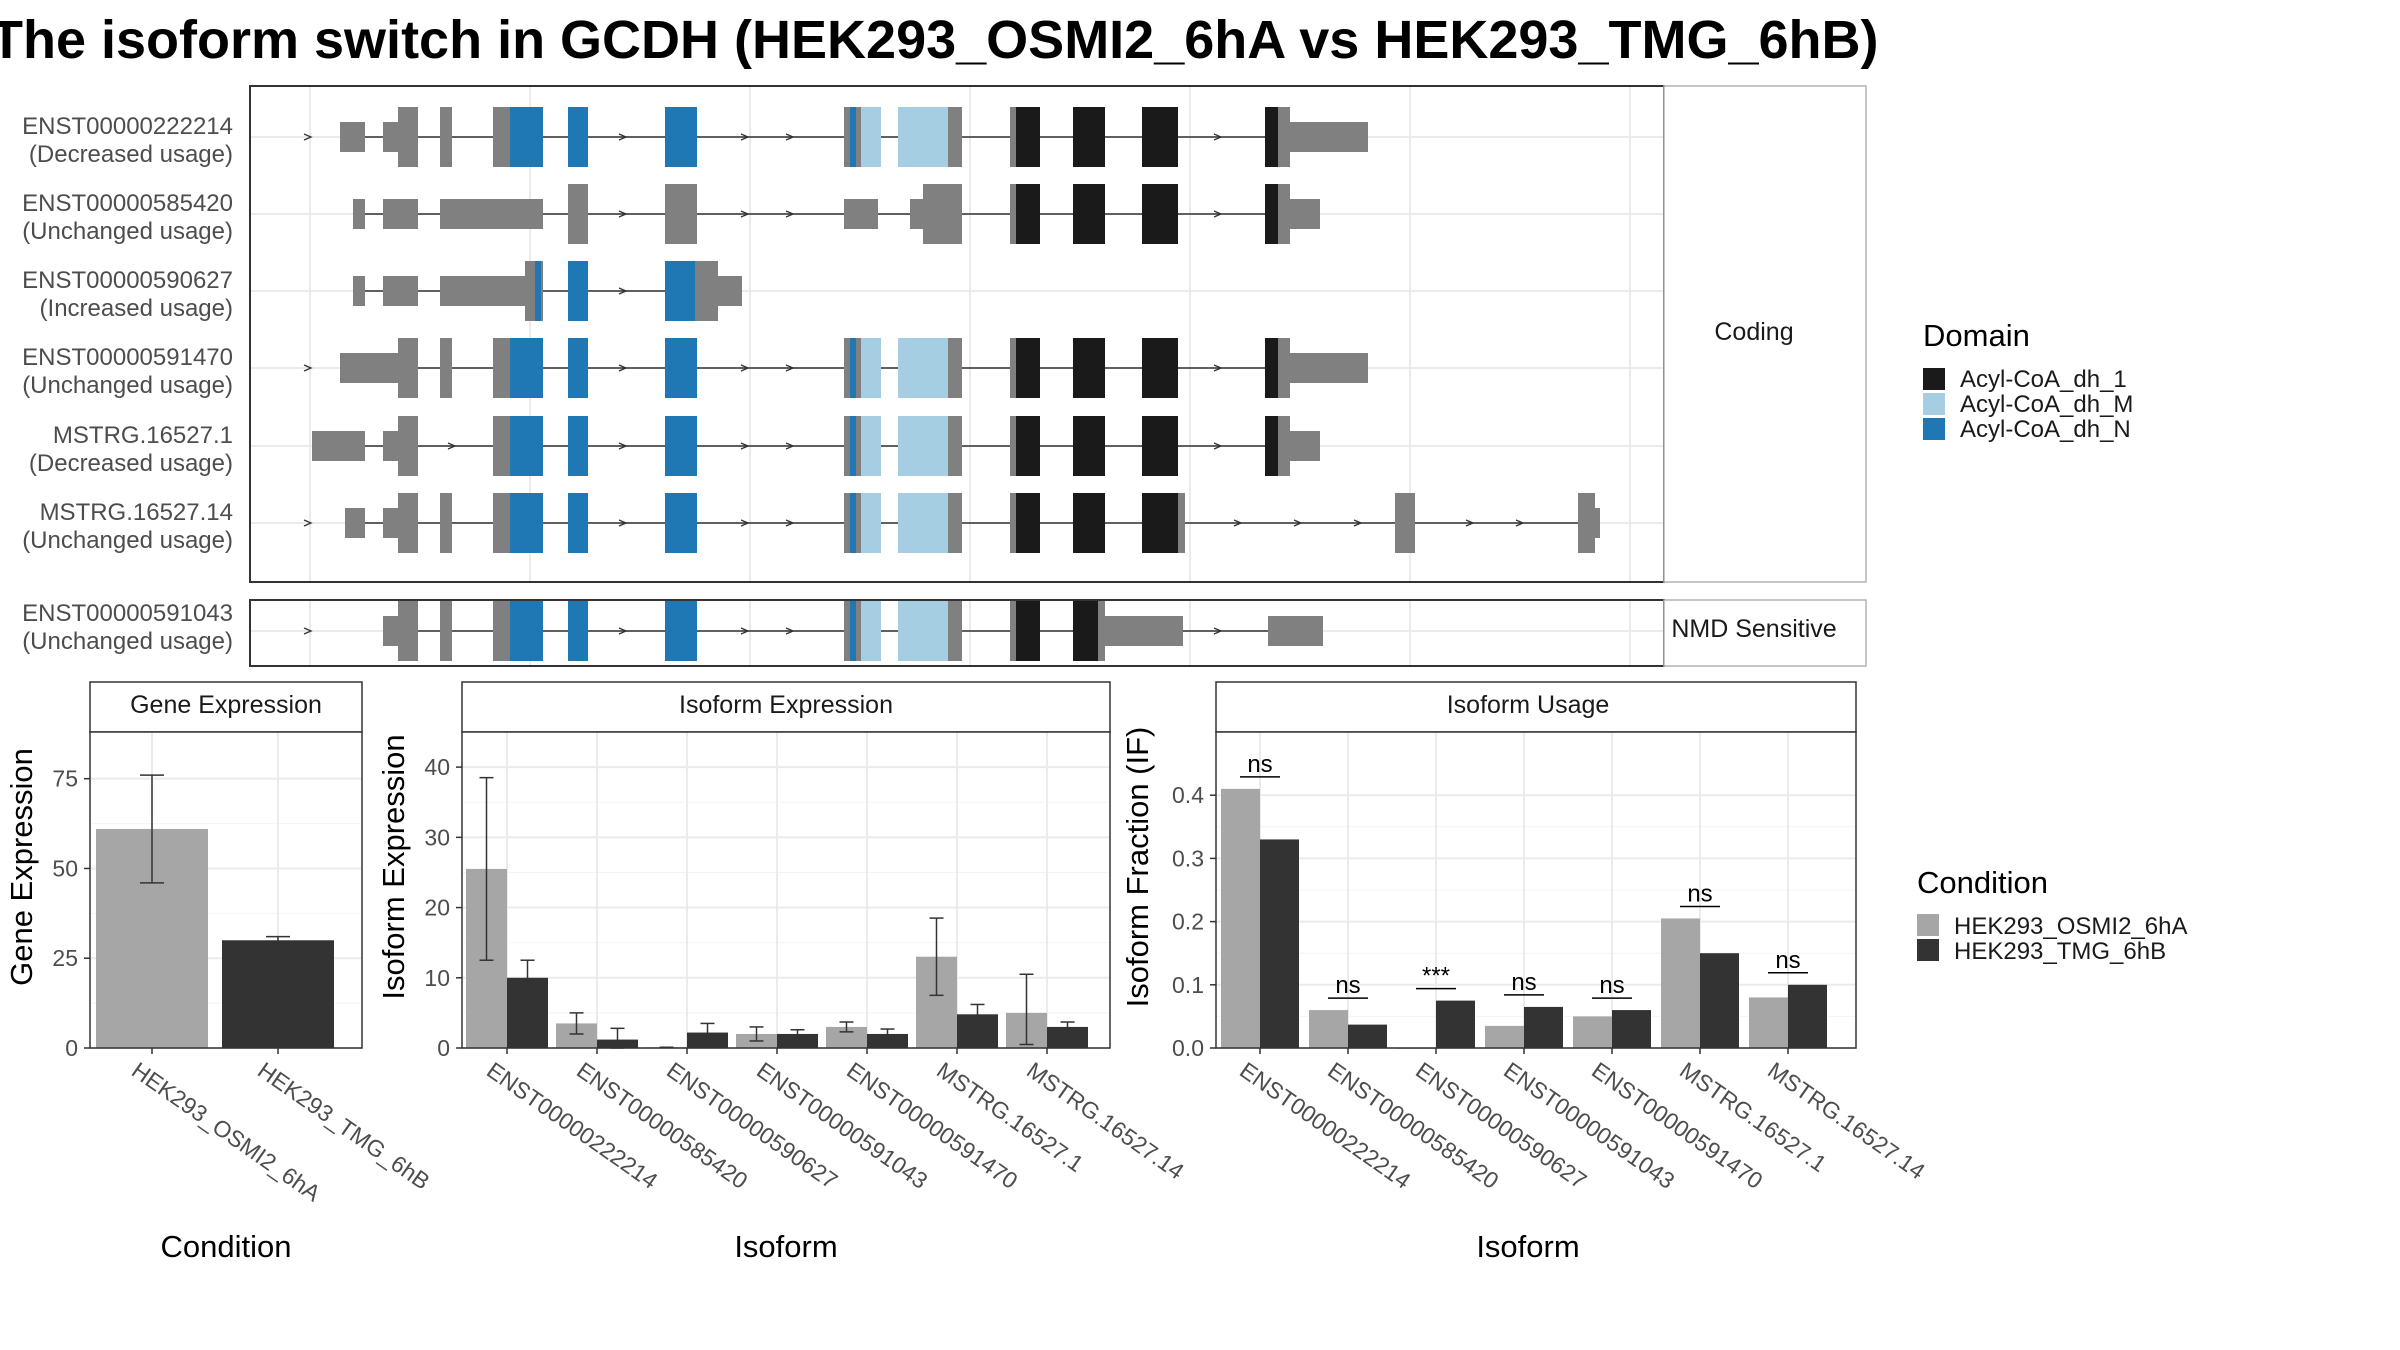  Describe the element at coordinates (1010, 1117) in the screenshot. I see `x-tick-label: MSTRG.16527.1` at that location.